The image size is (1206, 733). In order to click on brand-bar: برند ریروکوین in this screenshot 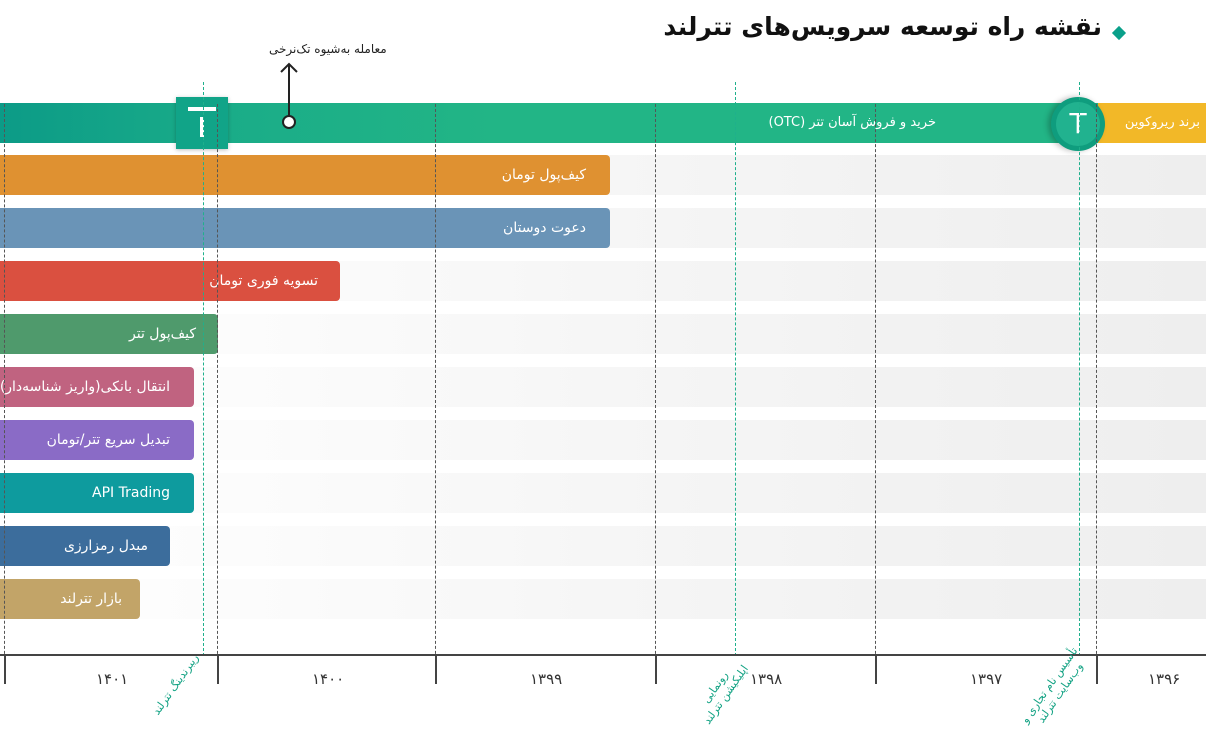, I will do `click(1152, 123)`.